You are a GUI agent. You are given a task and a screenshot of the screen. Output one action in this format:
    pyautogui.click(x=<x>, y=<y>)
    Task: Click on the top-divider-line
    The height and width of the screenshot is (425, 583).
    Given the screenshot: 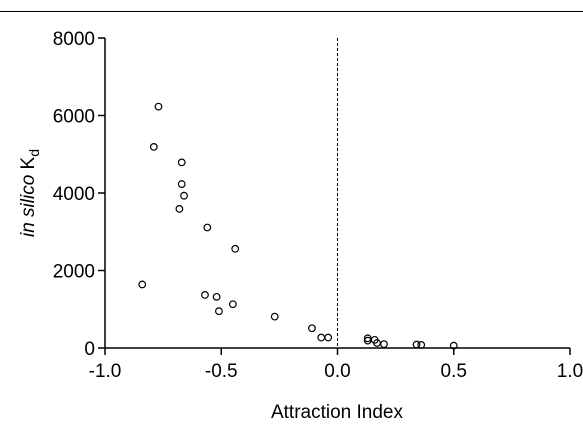 What is the action you would take?
    pyautogui.click(x=291, y=11)
    